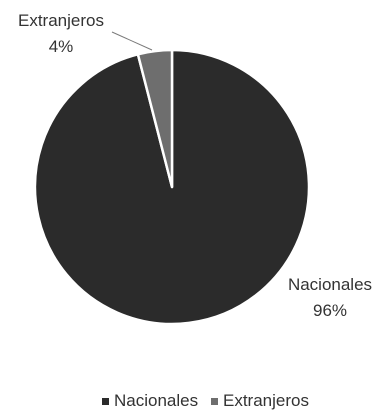 The width and height of the screenshot is (385, 420). Describe the element at coordinates (61, 20) in the screenshot. I see `data-label-extranjeros-name: Extranjeros` at that location.